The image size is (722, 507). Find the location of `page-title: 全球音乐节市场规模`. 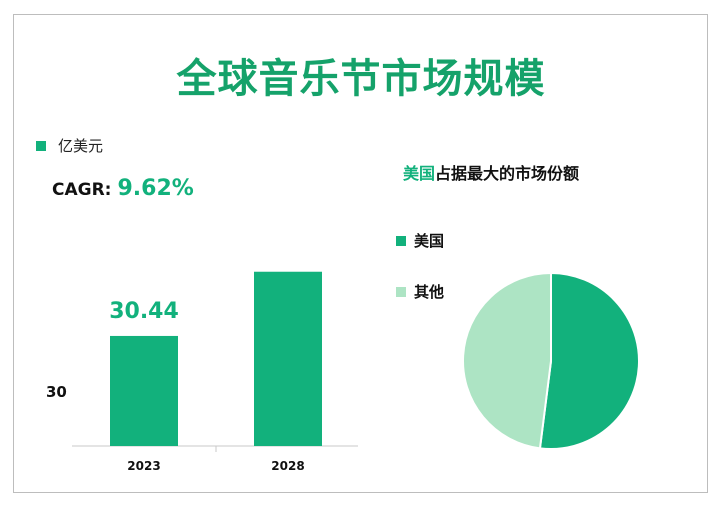

page-title: 全球音乐节市场规模 is located at coordinates (361, 79).